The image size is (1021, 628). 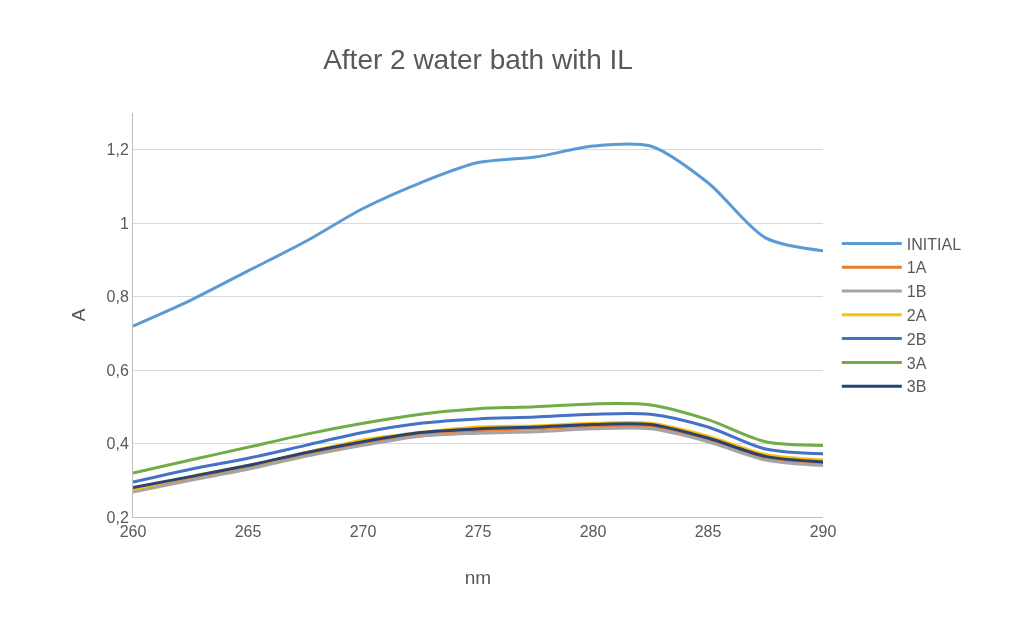 What do you see at coordinates (478, 577) in the screenshot?
I see `x-axis-title: nm` at bounding box center [478, 577].